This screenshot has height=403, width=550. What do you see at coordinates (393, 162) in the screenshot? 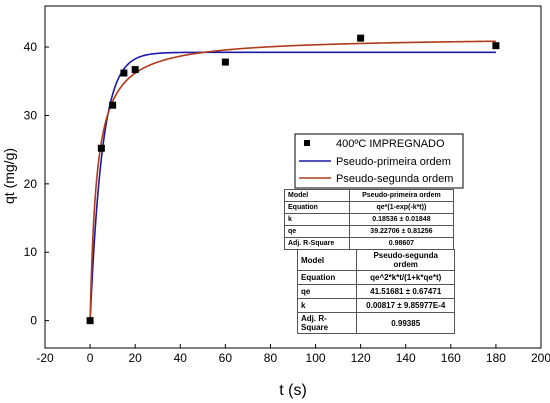
I see `legend-label-pfo: Pseudo-primeira ordem` at bounding box center [393, 162].